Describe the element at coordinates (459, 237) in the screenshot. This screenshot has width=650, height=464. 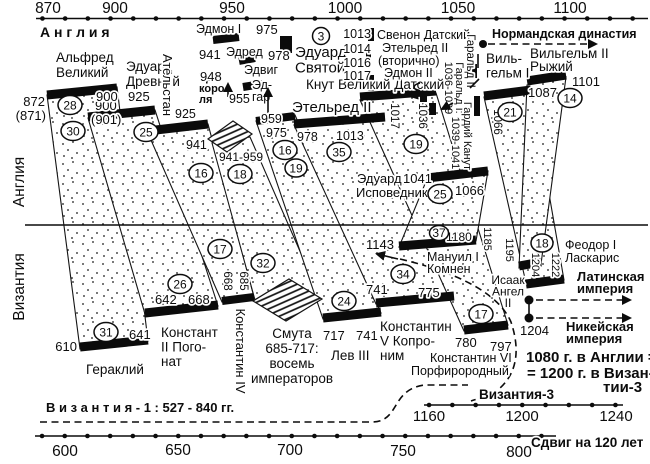
I see `manuel-end: 1180` at that location.